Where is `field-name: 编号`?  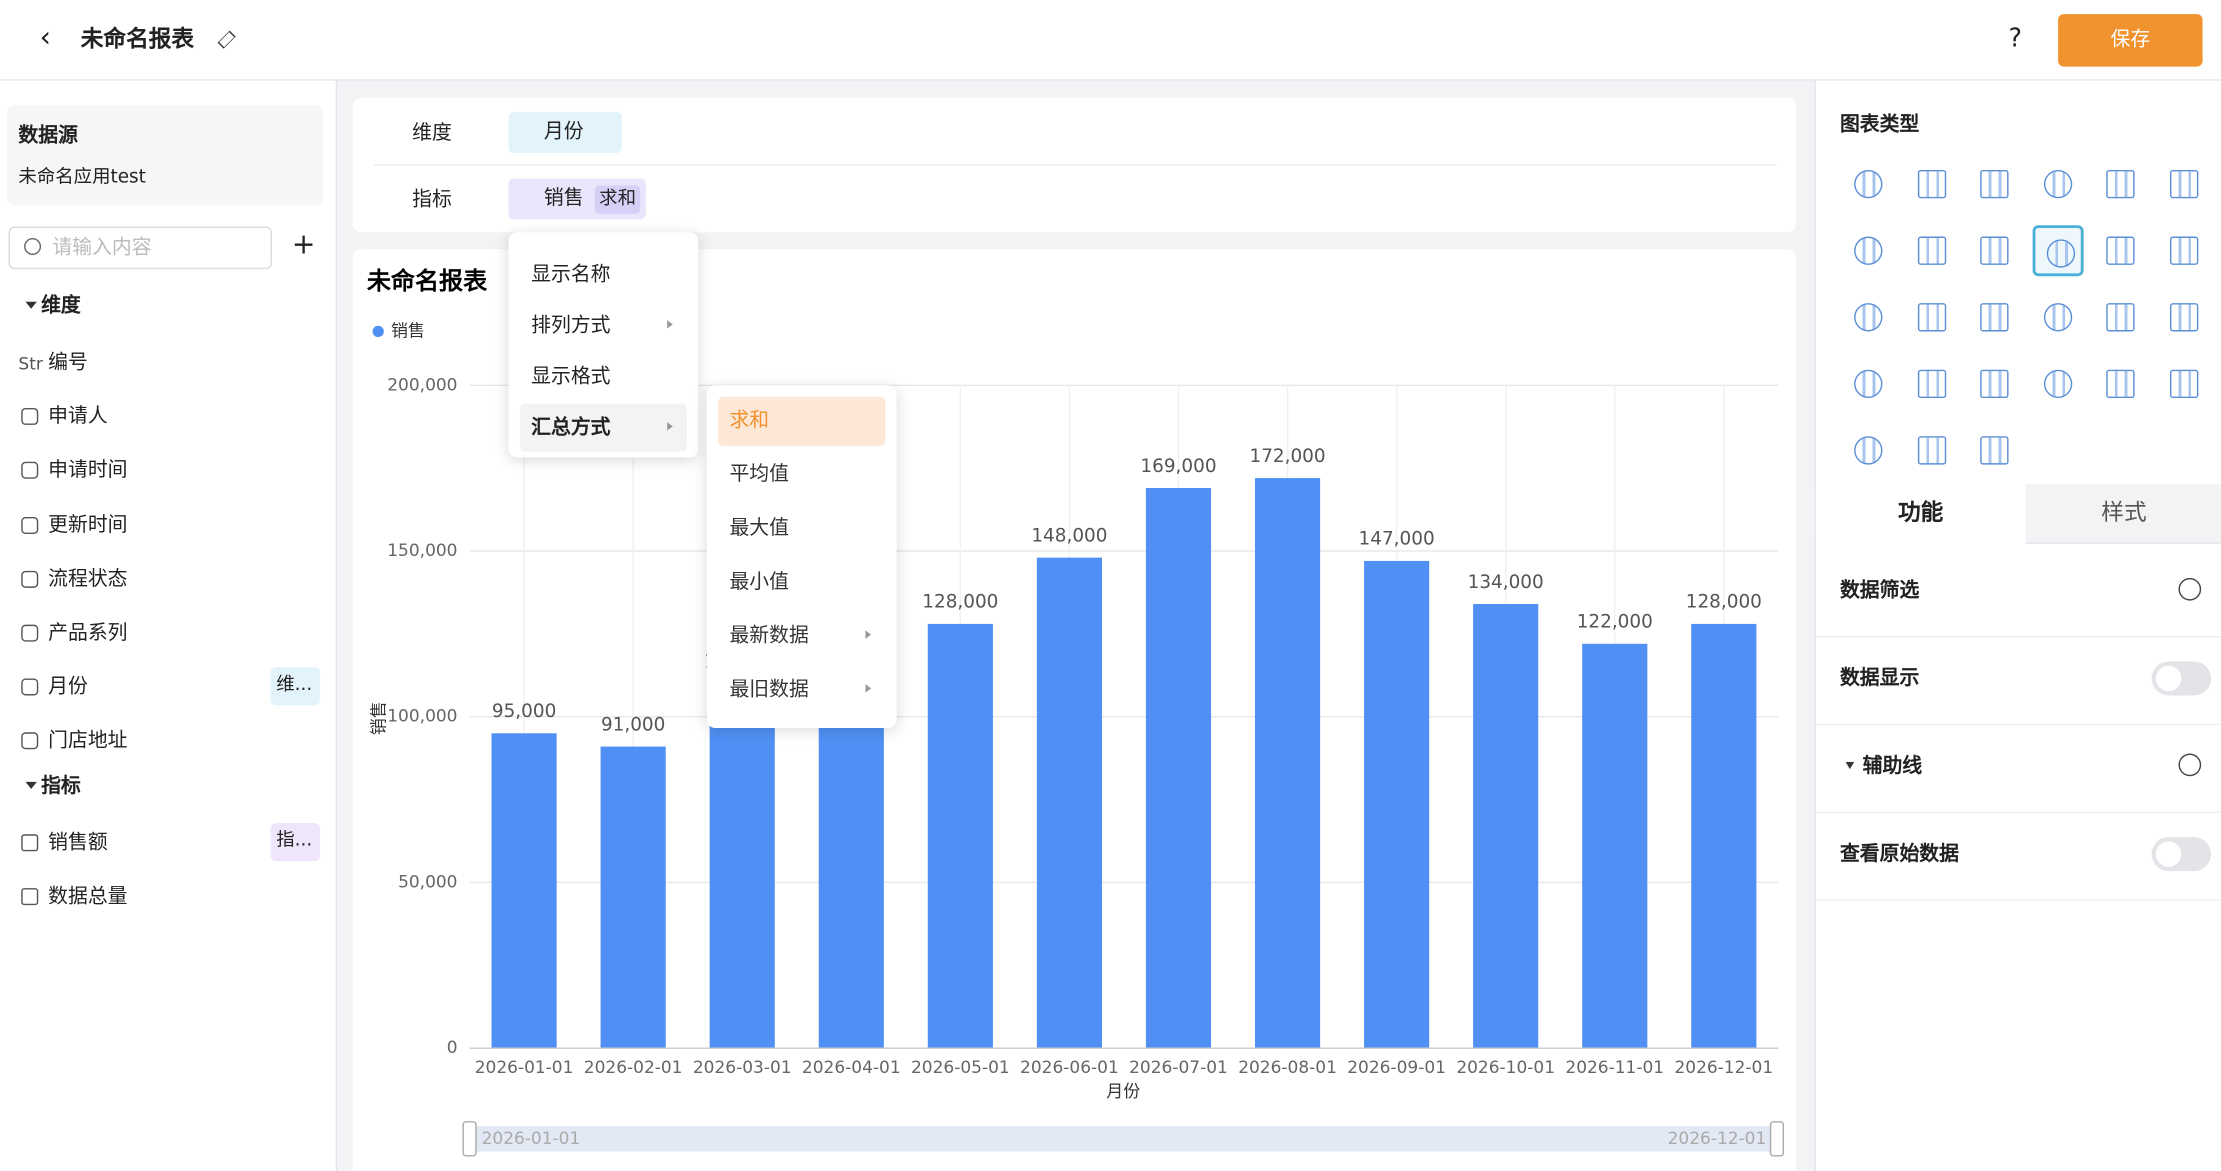 field-name: 编号 is located at coordinates (68, 362).